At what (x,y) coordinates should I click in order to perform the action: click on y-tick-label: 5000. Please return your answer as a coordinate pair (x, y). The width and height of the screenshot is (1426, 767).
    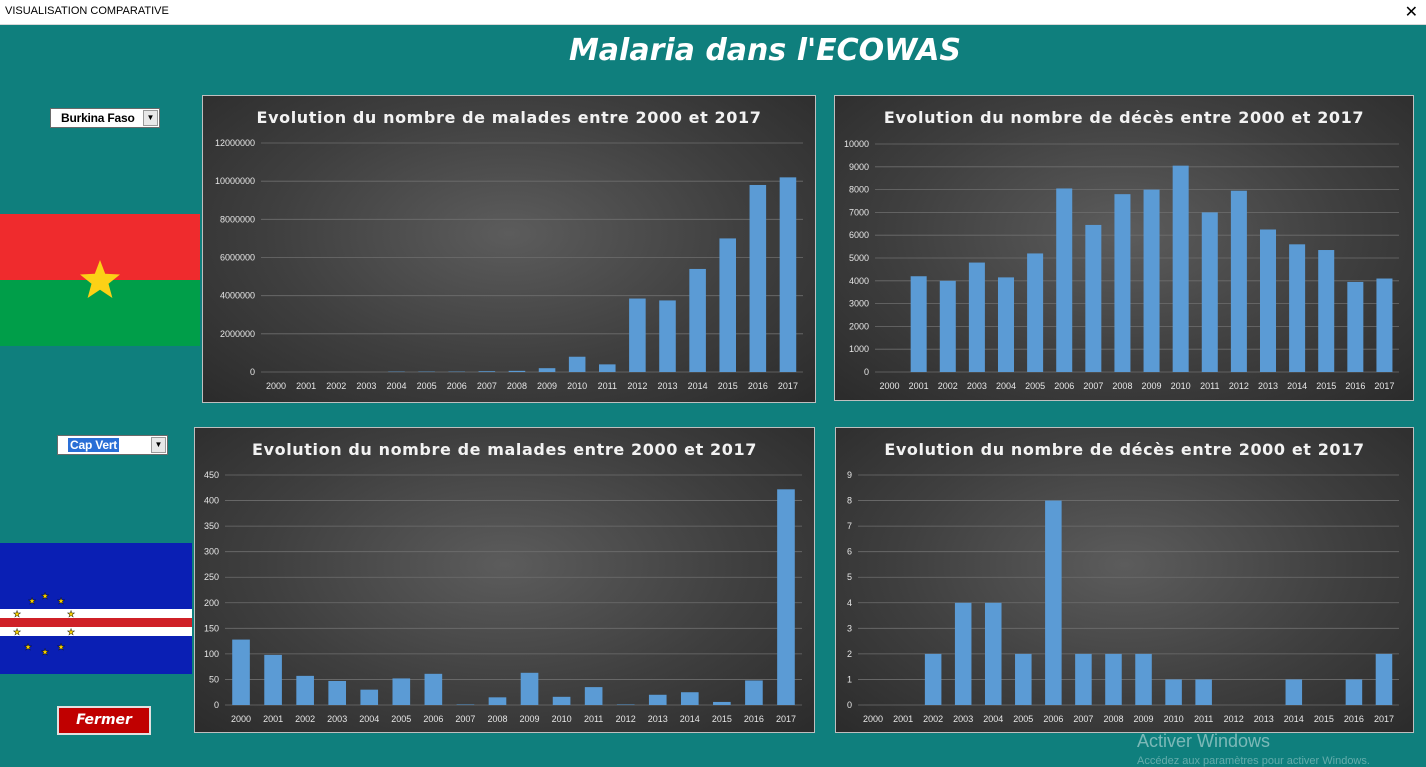
    Looking at the image, I should click on (859, 258).